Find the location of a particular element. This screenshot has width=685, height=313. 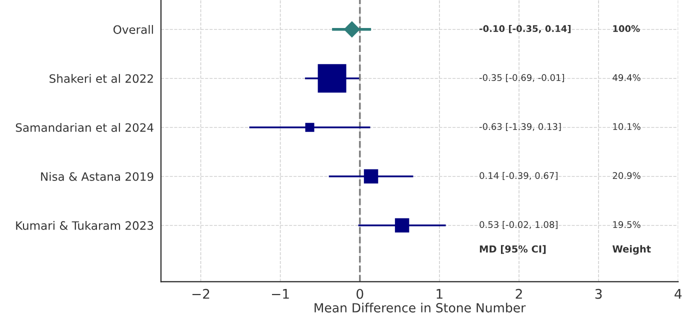

annotation: 19.5% is located at coordinates (626, 224).